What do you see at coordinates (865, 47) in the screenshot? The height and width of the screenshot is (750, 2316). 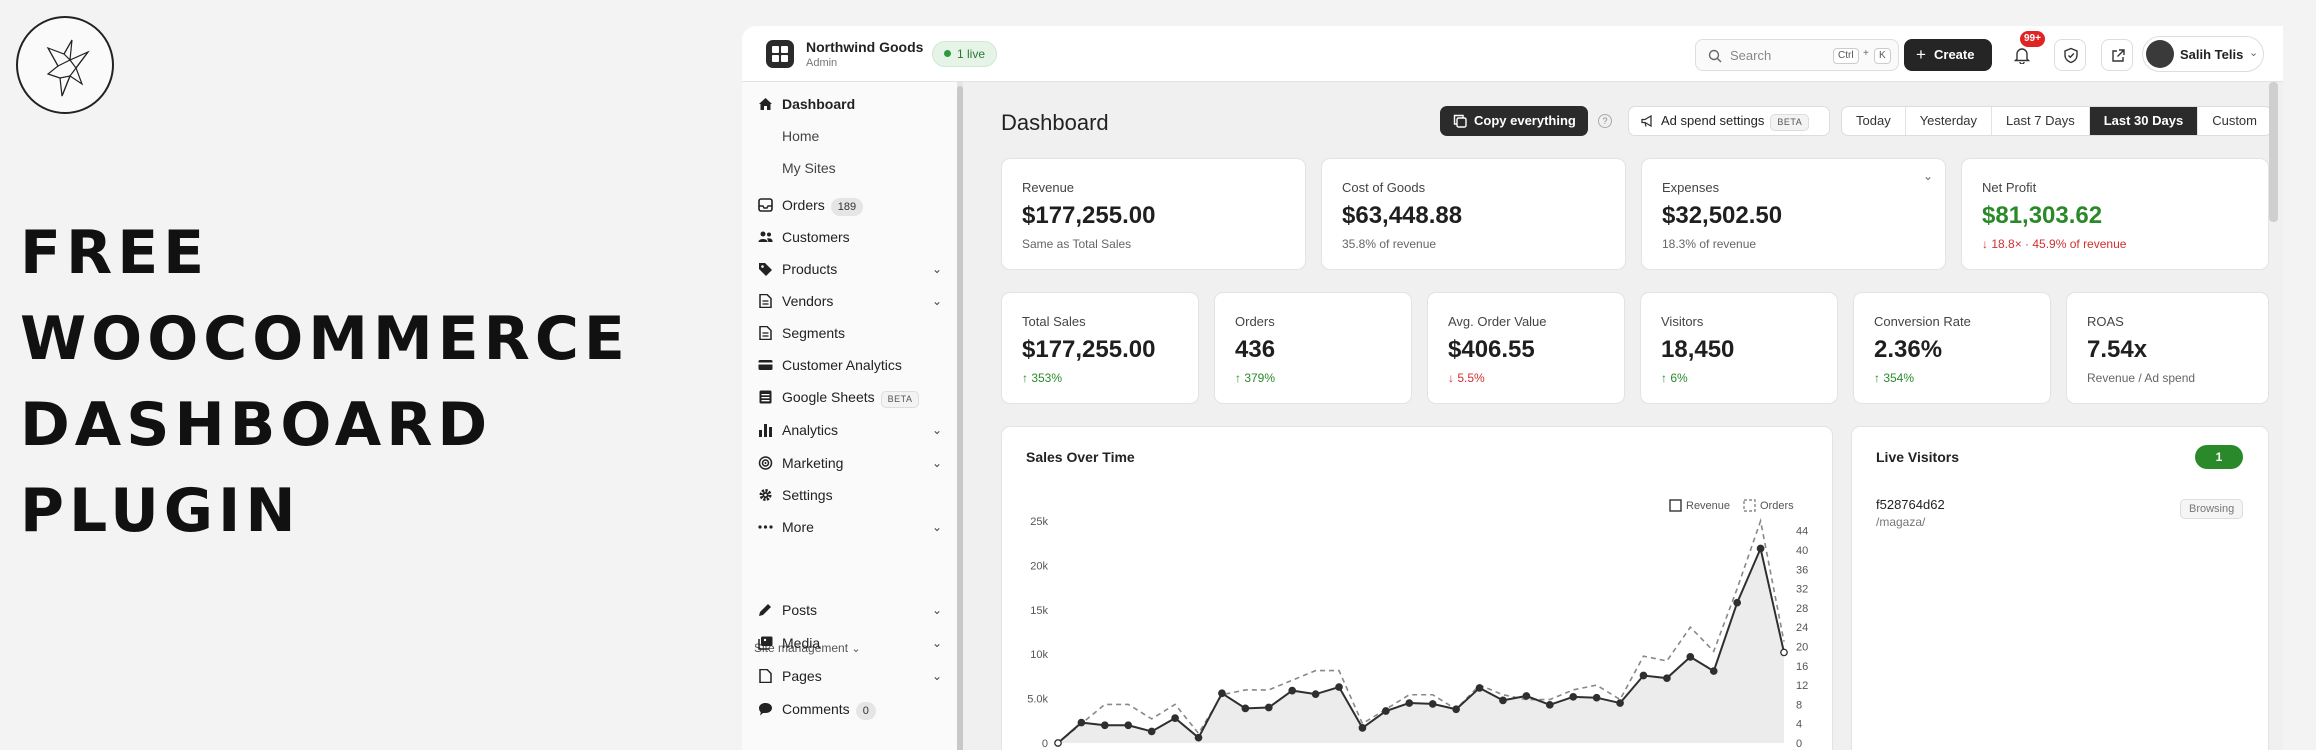 I see `store-name: Northwind Goods` at bounding box center [865, 47].